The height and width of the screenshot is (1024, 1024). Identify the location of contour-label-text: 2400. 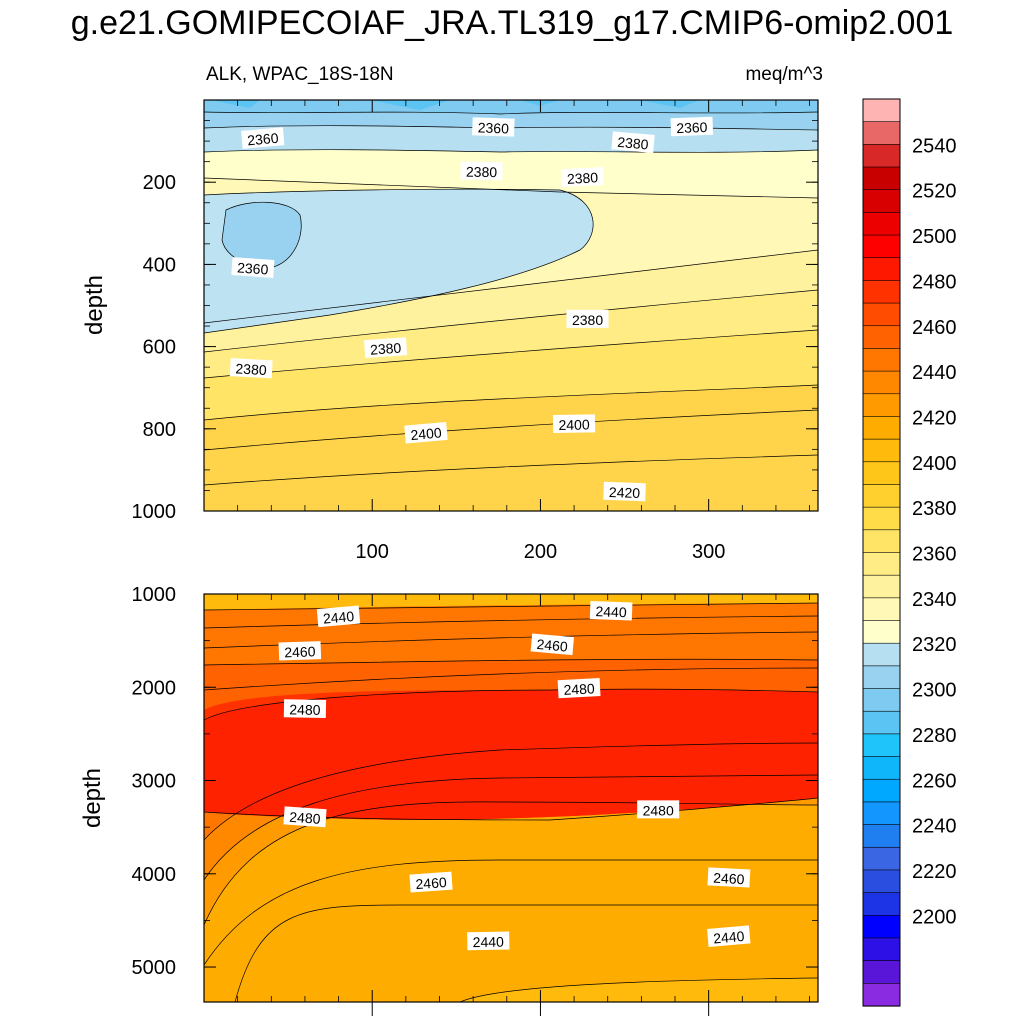
(574, 424).